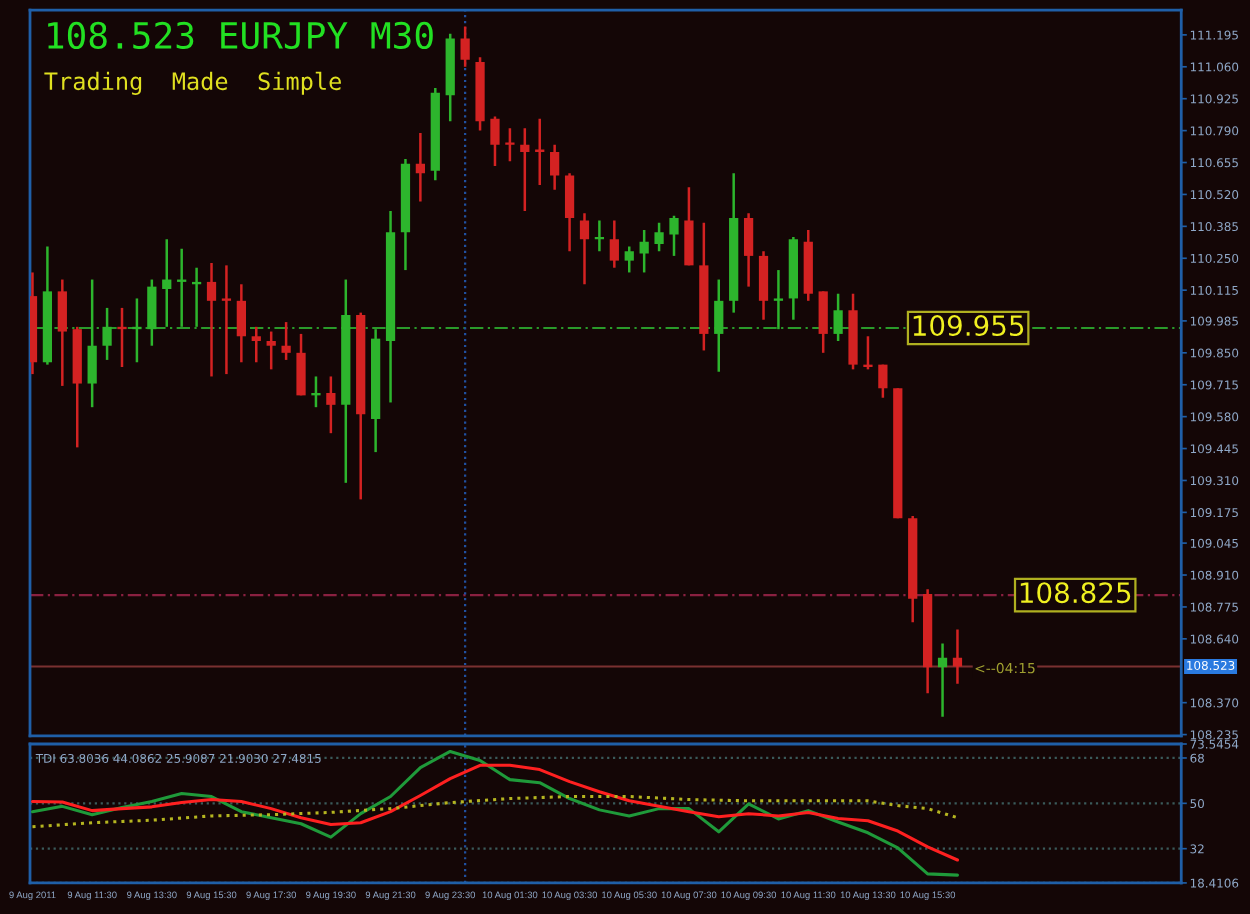 The image size is (1250, 914). Describe the element at coordinates (240, 35) in the screenshot. I see `chart-title: 108.523 EURJPY M30` at that location.